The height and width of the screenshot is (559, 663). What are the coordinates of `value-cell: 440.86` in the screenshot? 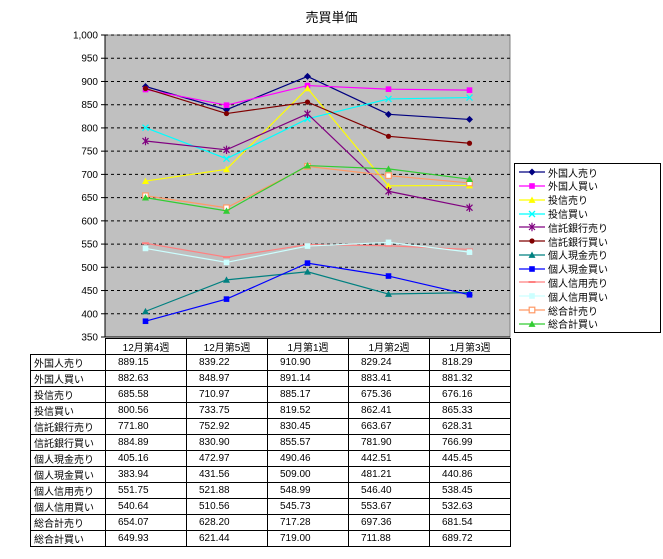 It's located at (470, 474).